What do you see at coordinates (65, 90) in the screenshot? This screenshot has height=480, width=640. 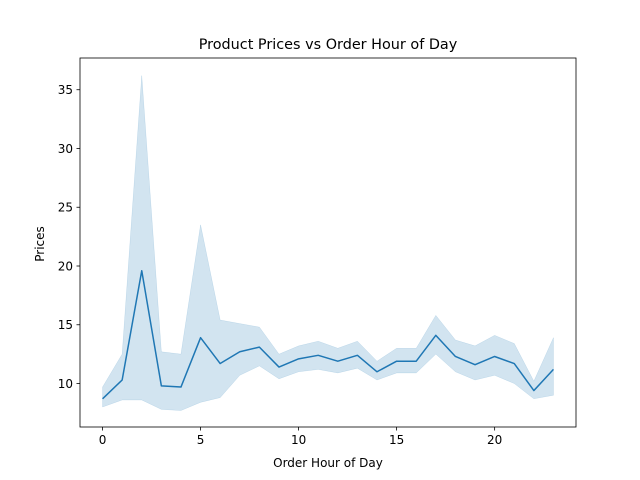 I see `y-tick-label: 35` at bounding box center [65, 90].